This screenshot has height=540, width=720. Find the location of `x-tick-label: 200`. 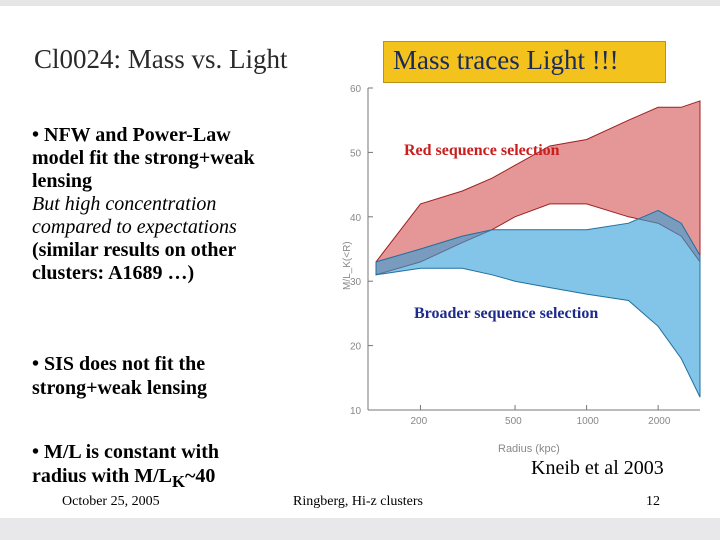

x-tick-label: 200 is located at coordinates (418, 421).